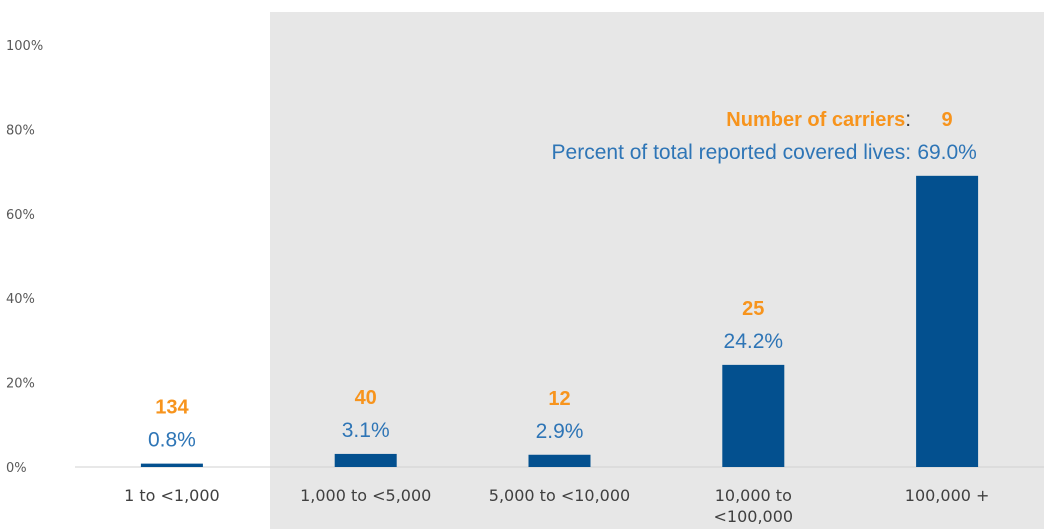  I want to click on x-tick-label: 1 to <1,000, so click(172, 495).